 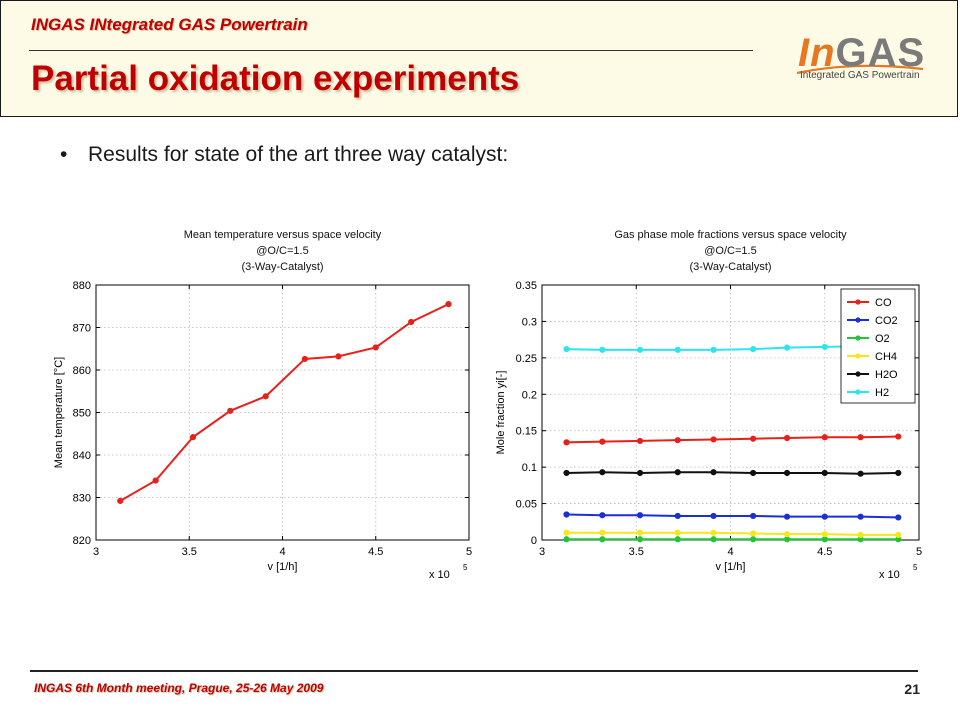 What do you see at coordinates (82, 371) in the screenshot?
I see `y-tick-label: 860` at bounding box center [82, 371].